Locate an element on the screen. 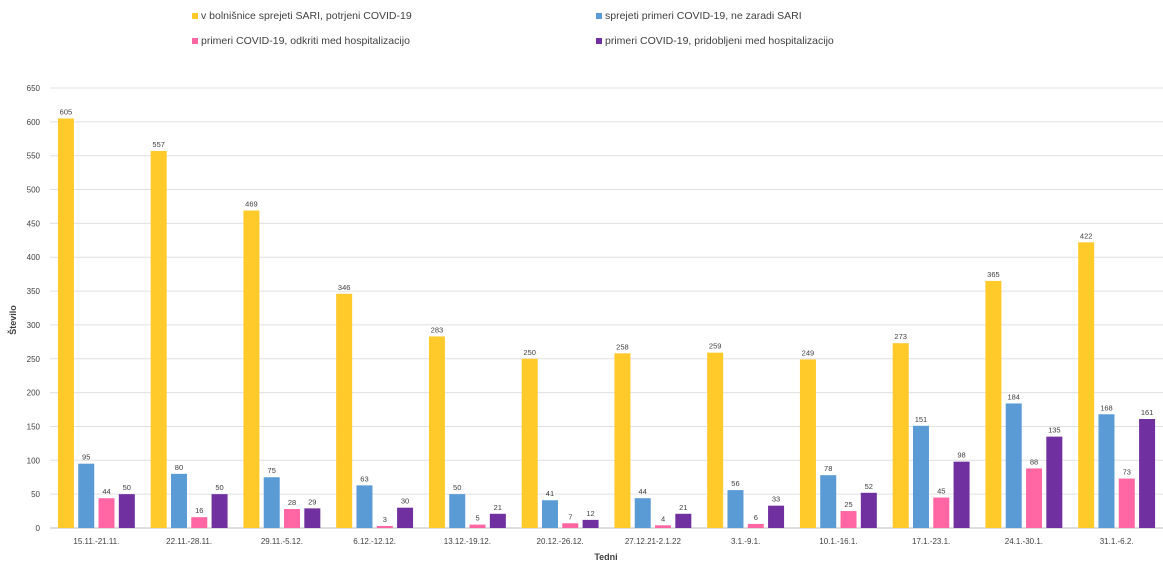 The width and height of the screenshot is (1163, 562). x-tick-label: 22.11.-28.11. is located at coordinates (189, 541).